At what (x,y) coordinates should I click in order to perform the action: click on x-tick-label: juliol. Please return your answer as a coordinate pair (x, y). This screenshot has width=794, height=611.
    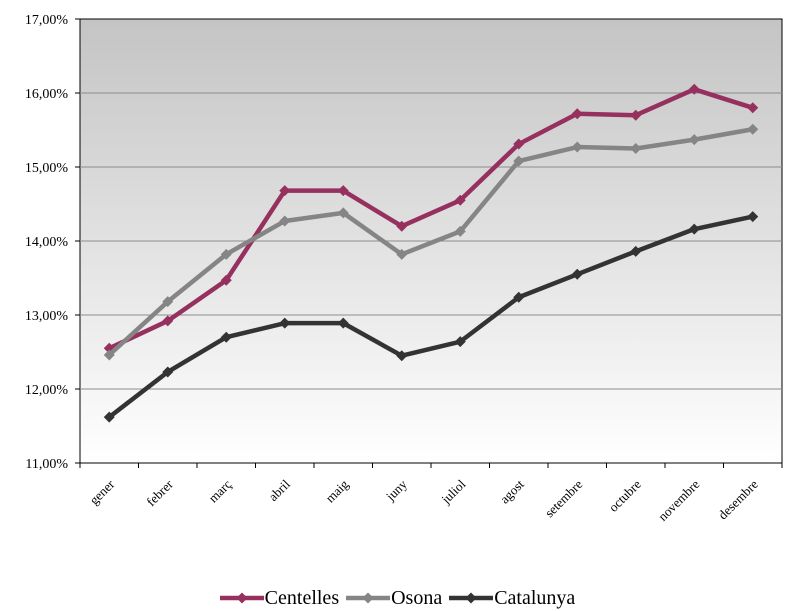
    Looking at the image, I should click on (453, 491).